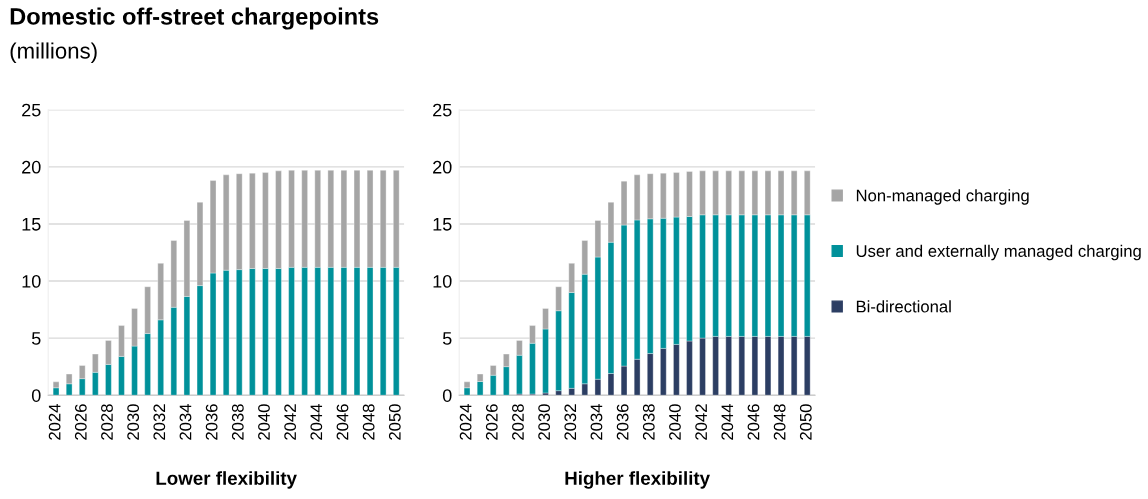  What do you see at coordinates (226, 480) in the screenshot?
I see `x-axis-title: Lower flexibility` at bounding box center [226, 480].